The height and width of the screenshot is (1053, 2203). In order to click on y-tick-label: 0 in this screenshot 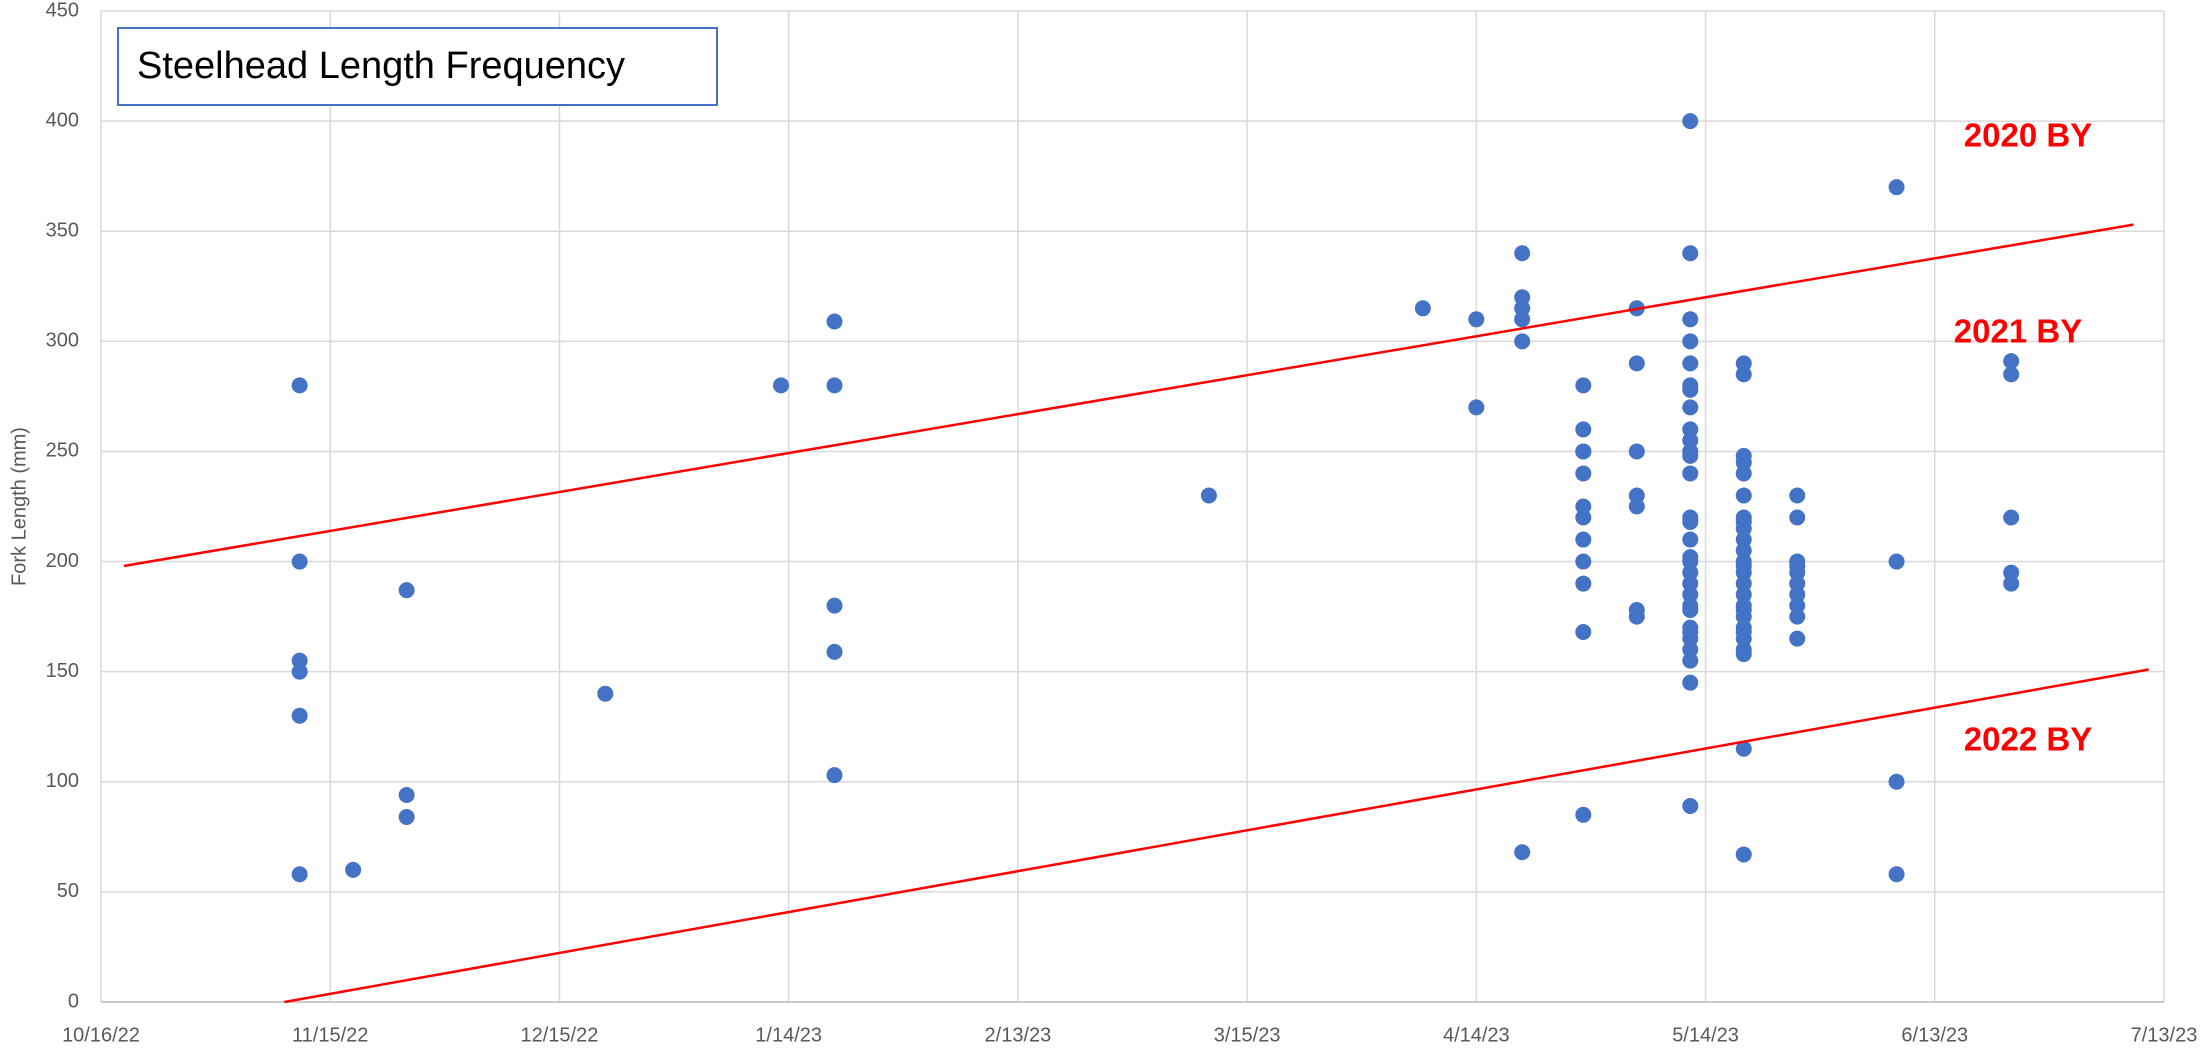, I will do `click(73, 1001)`.